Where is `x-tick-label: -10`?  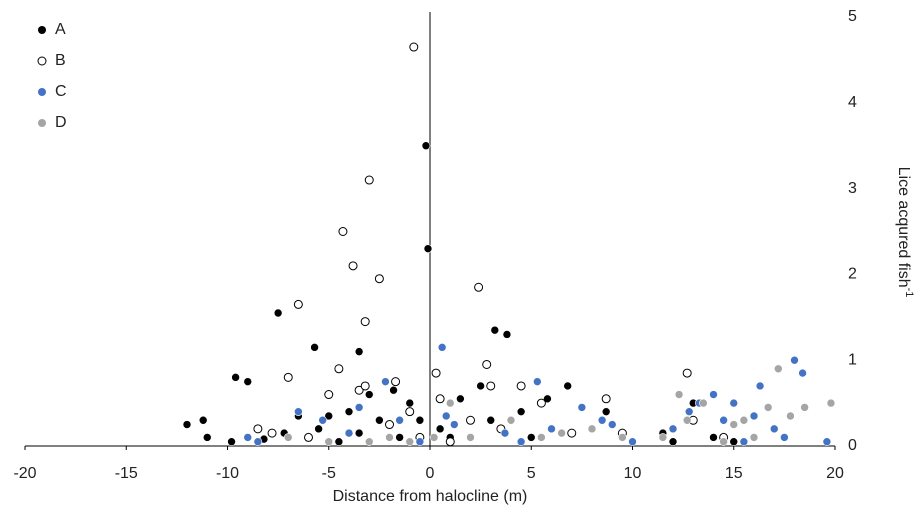 x-tick-label: -10 is located at coordinates (227, 473).